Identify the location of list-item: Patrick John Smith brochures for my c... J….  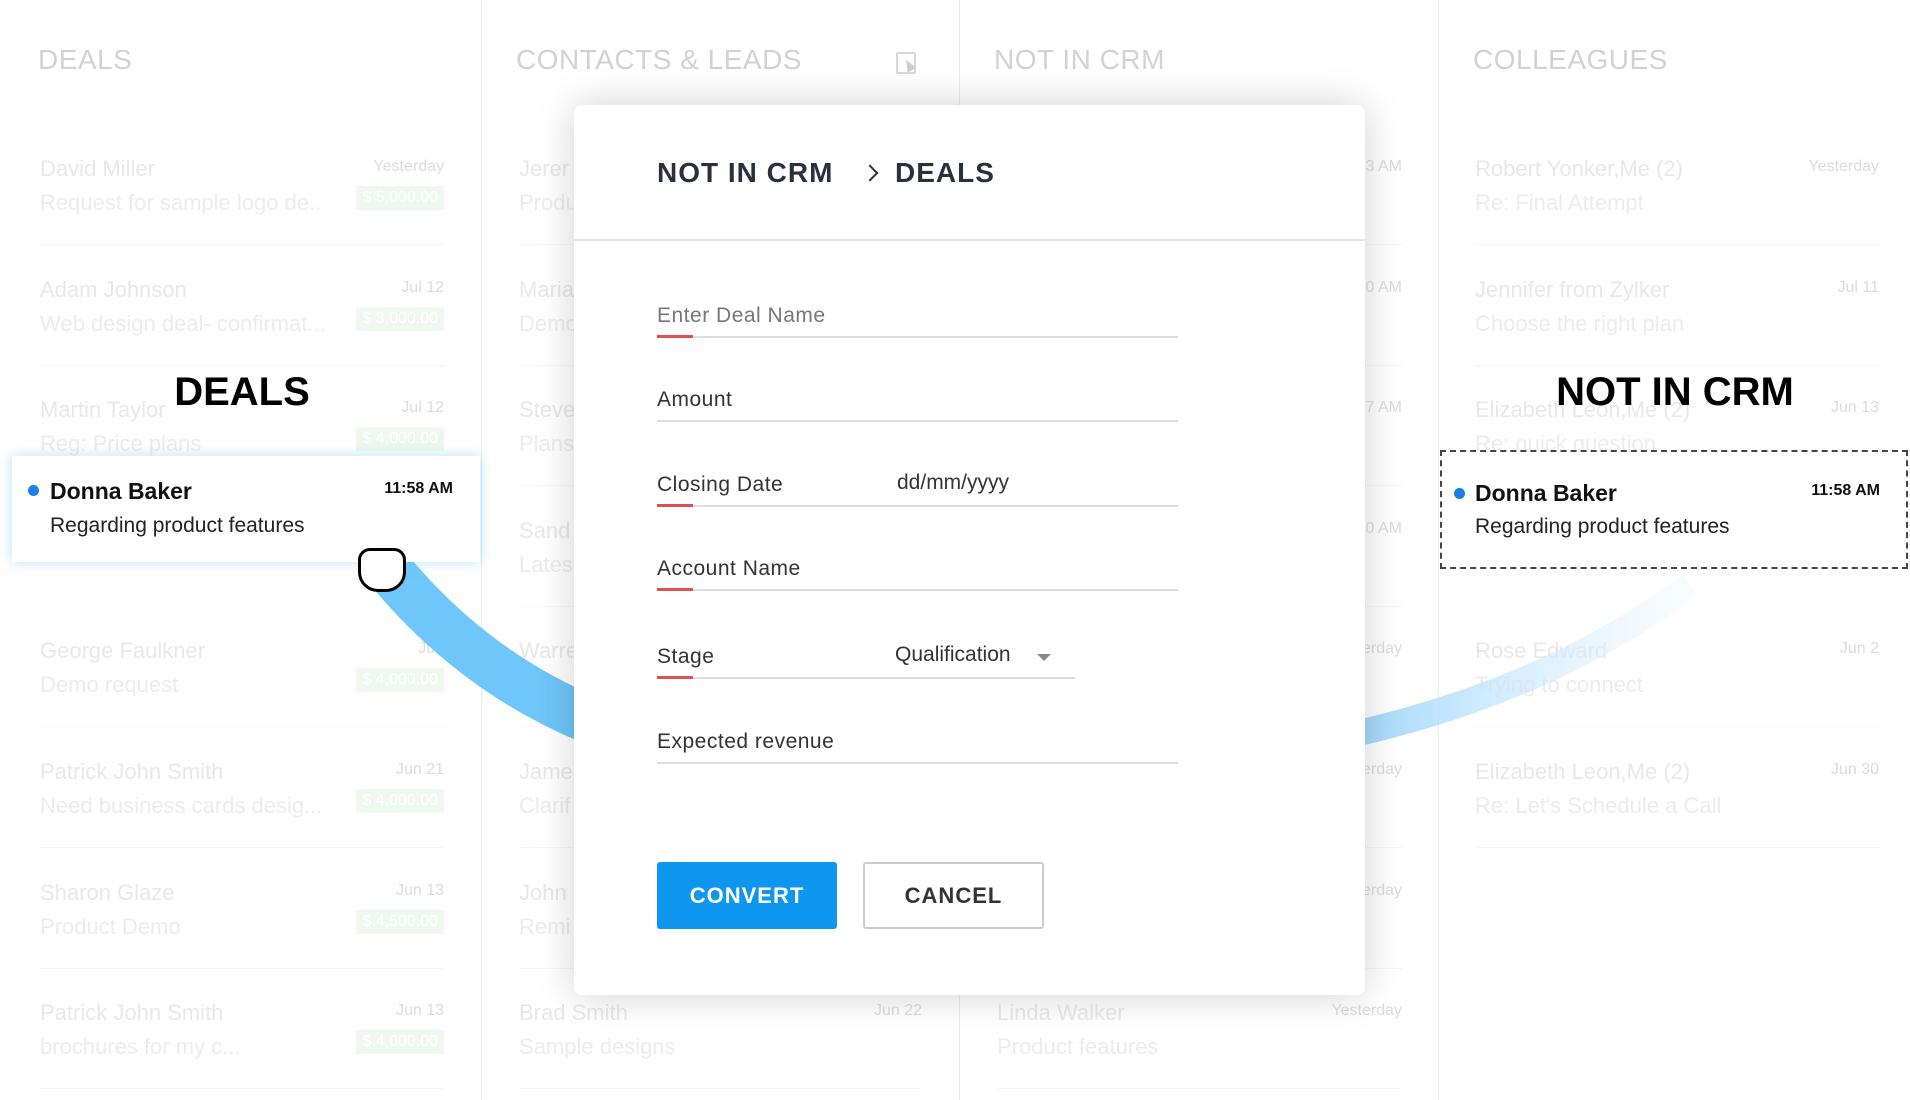
(242, 1050).